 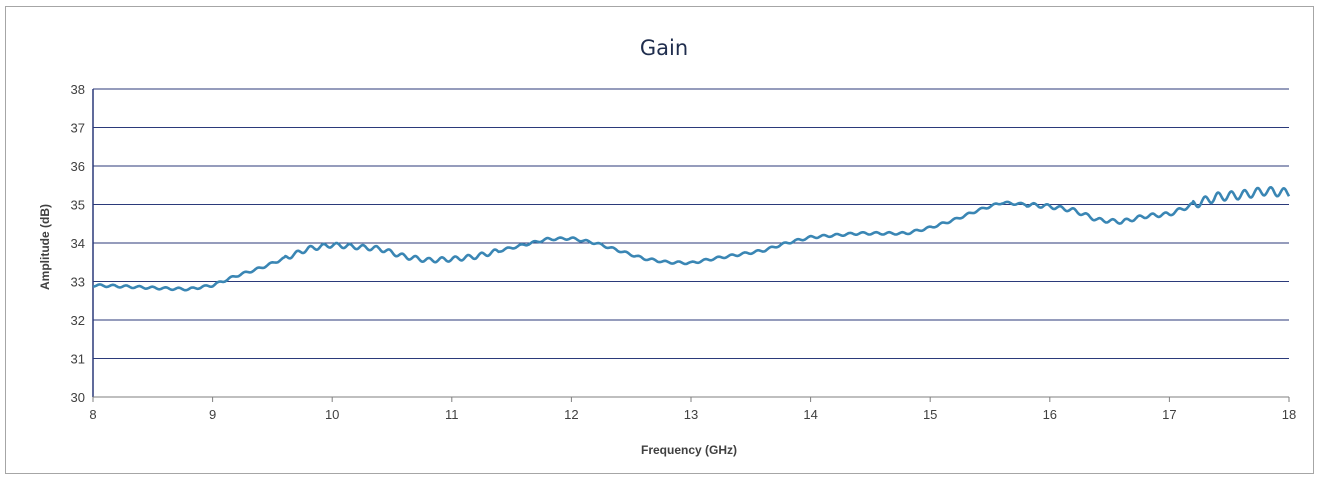 What do you see at coordinates (78, 166) in the screenshot?
I see `y-tick-label: 36` at bounding box center [78, 166].